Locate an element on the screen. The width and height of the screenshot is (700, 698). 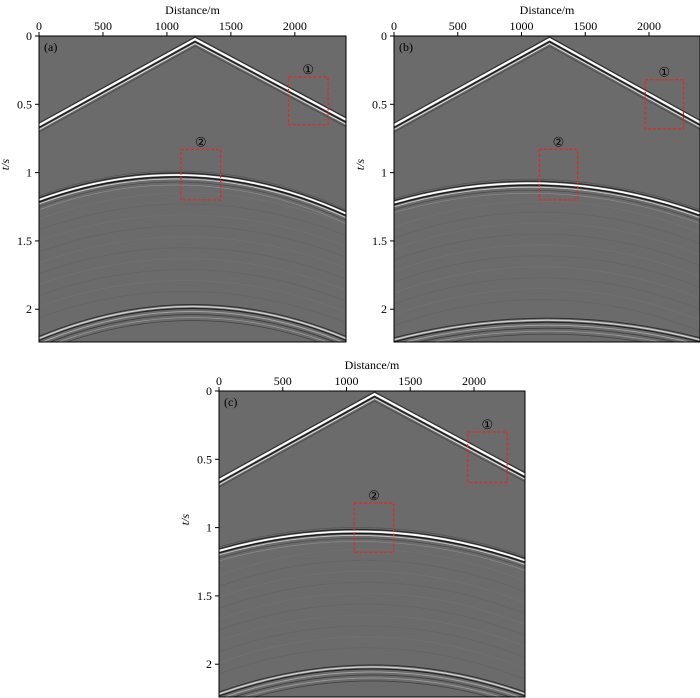
highlight-box-label: ② is located at coordinates (201, 141).